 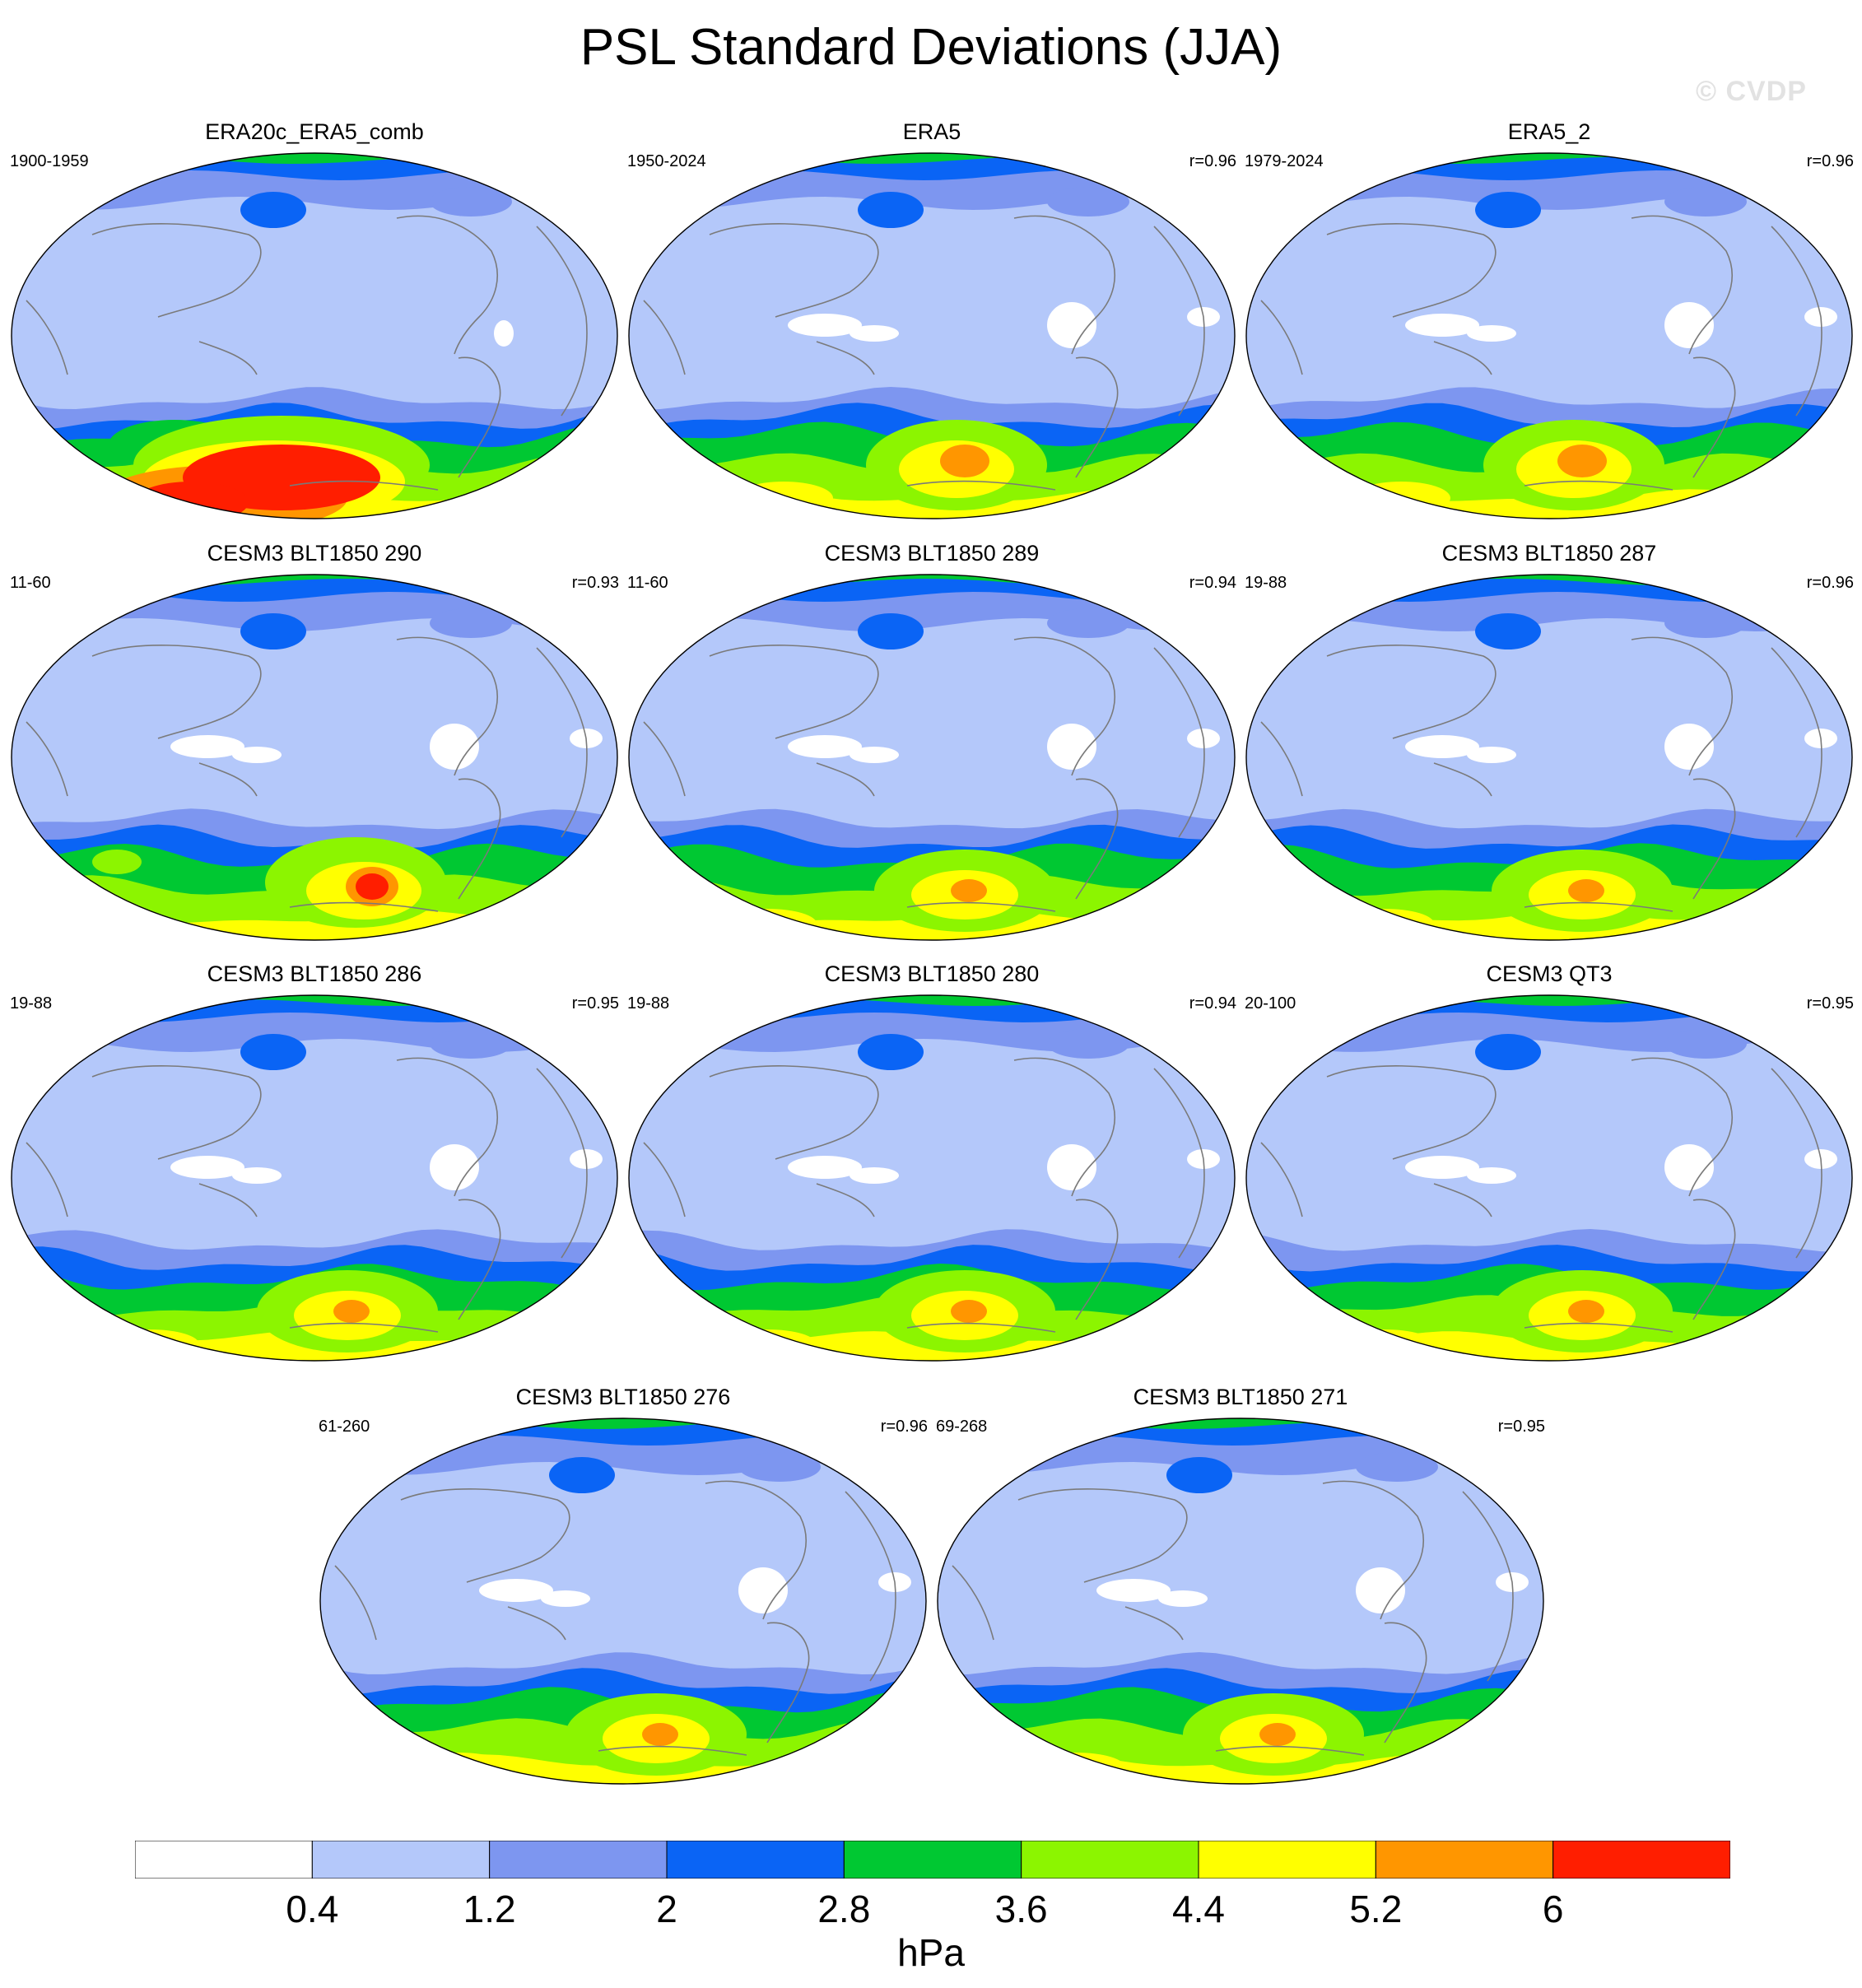 What do you see at coordinates (314, 131) in the screenshot?
I see `panel-title: ERA20c_ERA5_comb` at bounding box center [314, 131].